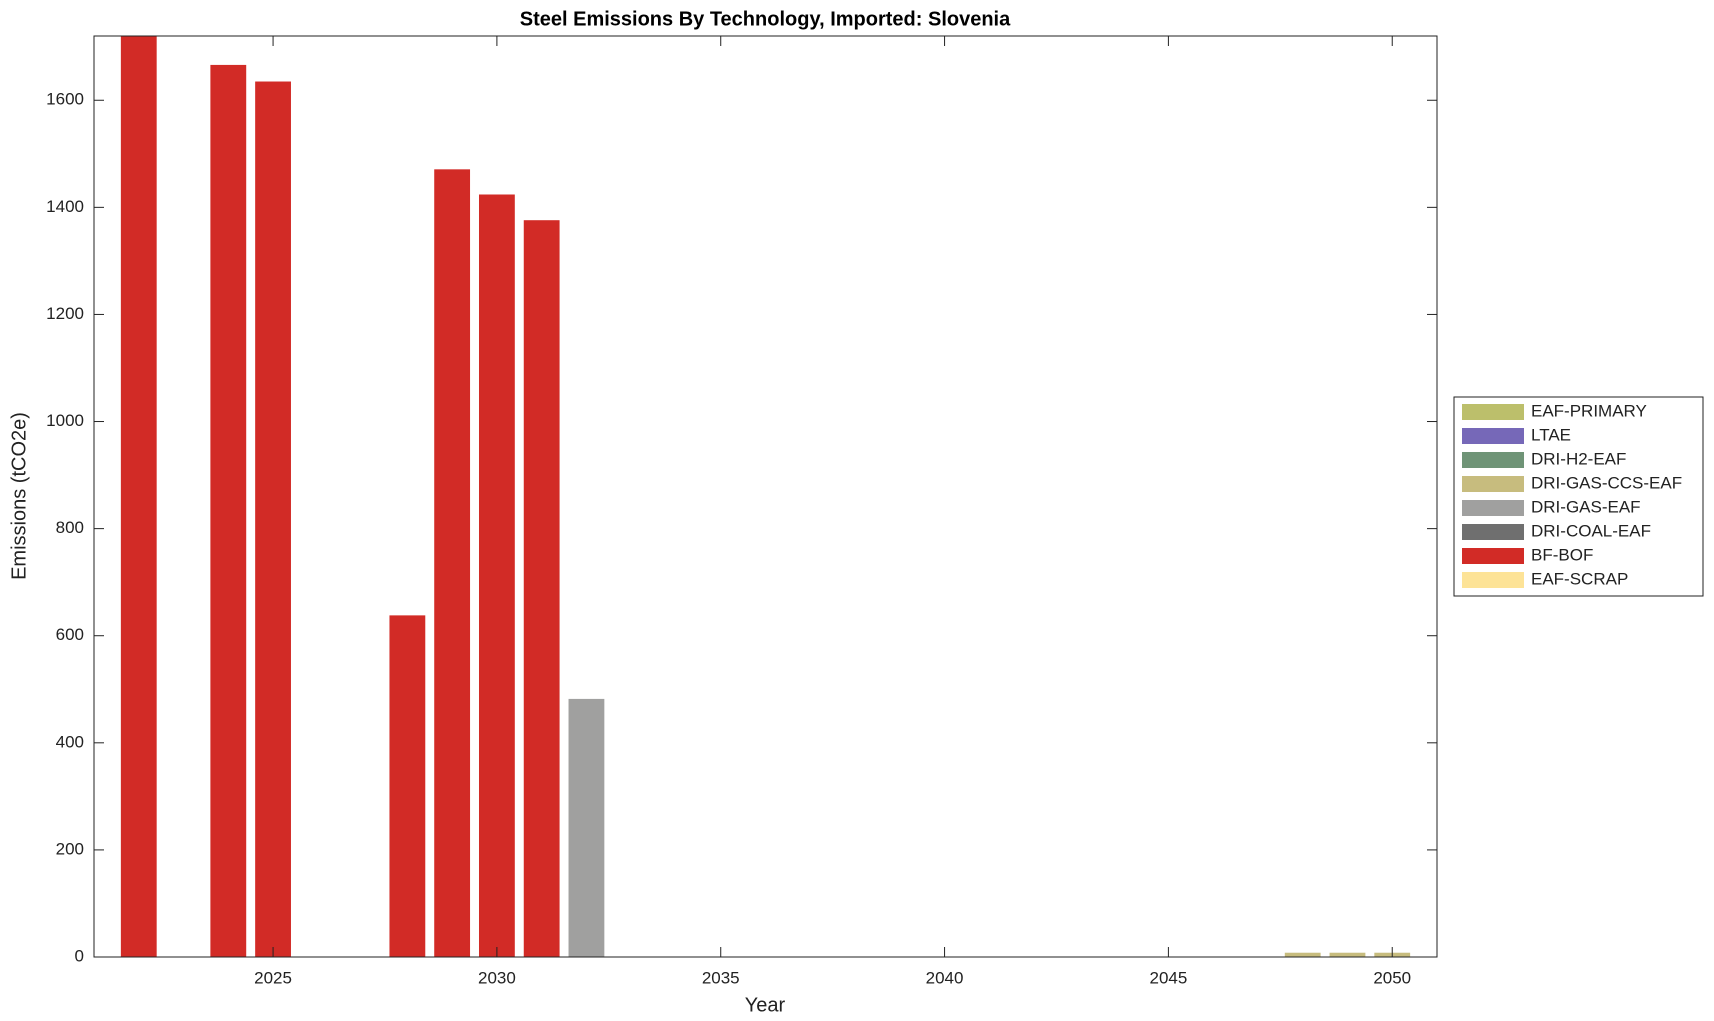 The height and width of the screenshot is (1021, 1714). I want to click on legend-label: DRI-GAS-EAF, so click(1586, 506).